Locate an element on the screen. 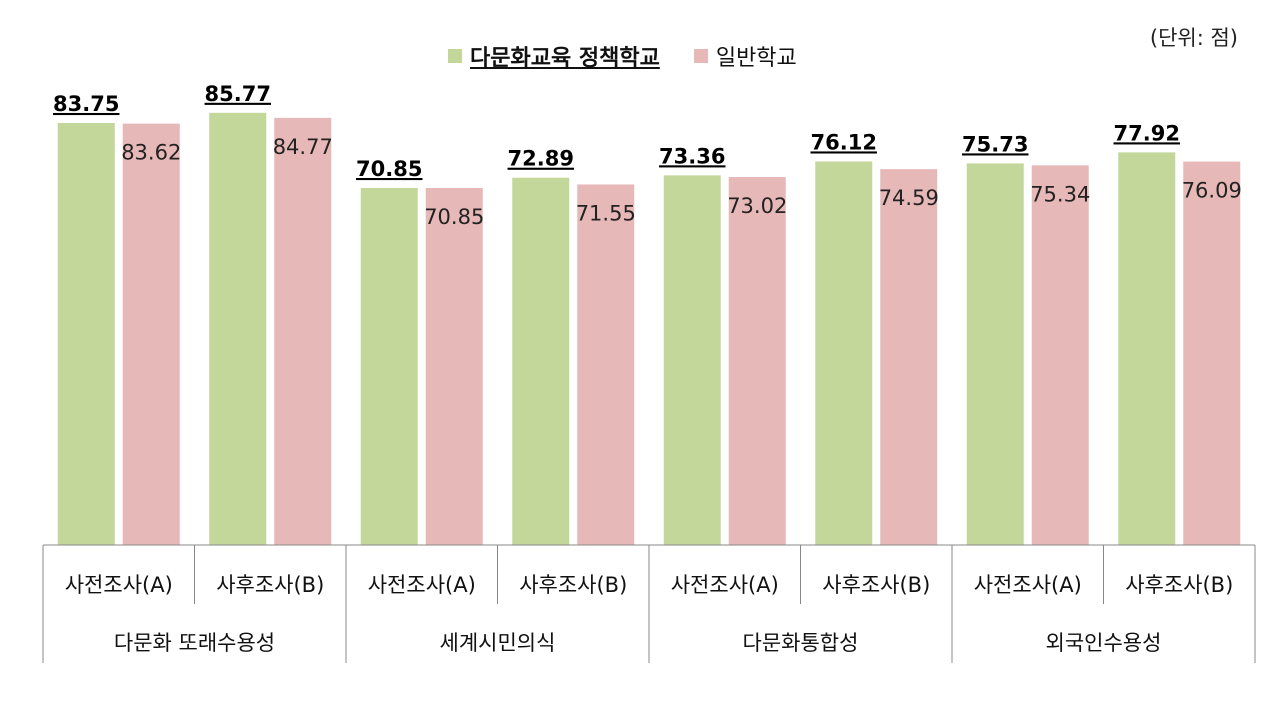  data-label-series-a: 85.77 is located at coordinates (238, 94).